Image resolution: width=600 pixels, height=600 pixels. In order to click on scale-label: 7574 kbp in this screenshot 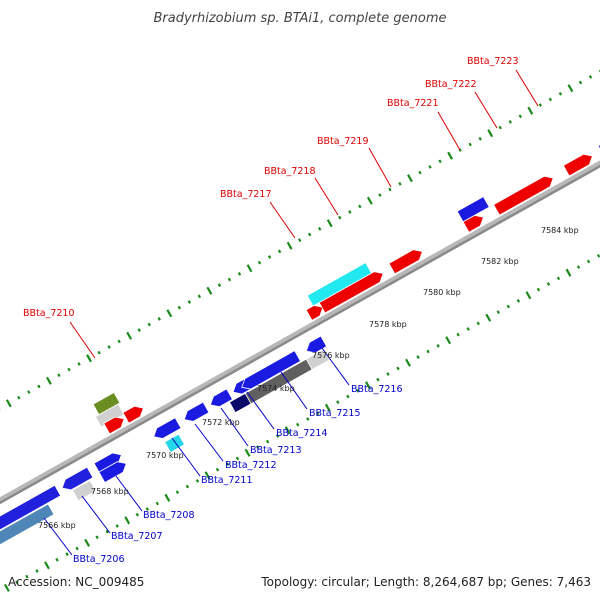, I will do `click(276, 388)`.